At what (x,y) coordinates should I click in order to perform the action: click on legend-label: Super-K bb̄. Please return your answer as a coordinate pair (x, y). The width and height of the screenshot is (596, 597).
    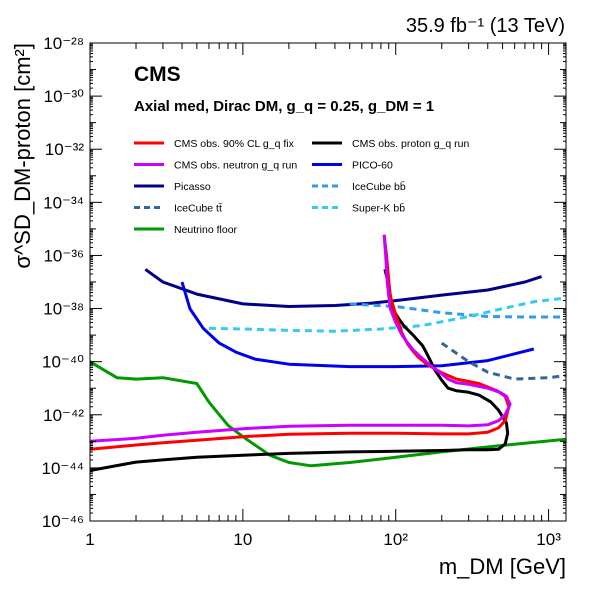
    Looking at the image, I should click on (378, 208).